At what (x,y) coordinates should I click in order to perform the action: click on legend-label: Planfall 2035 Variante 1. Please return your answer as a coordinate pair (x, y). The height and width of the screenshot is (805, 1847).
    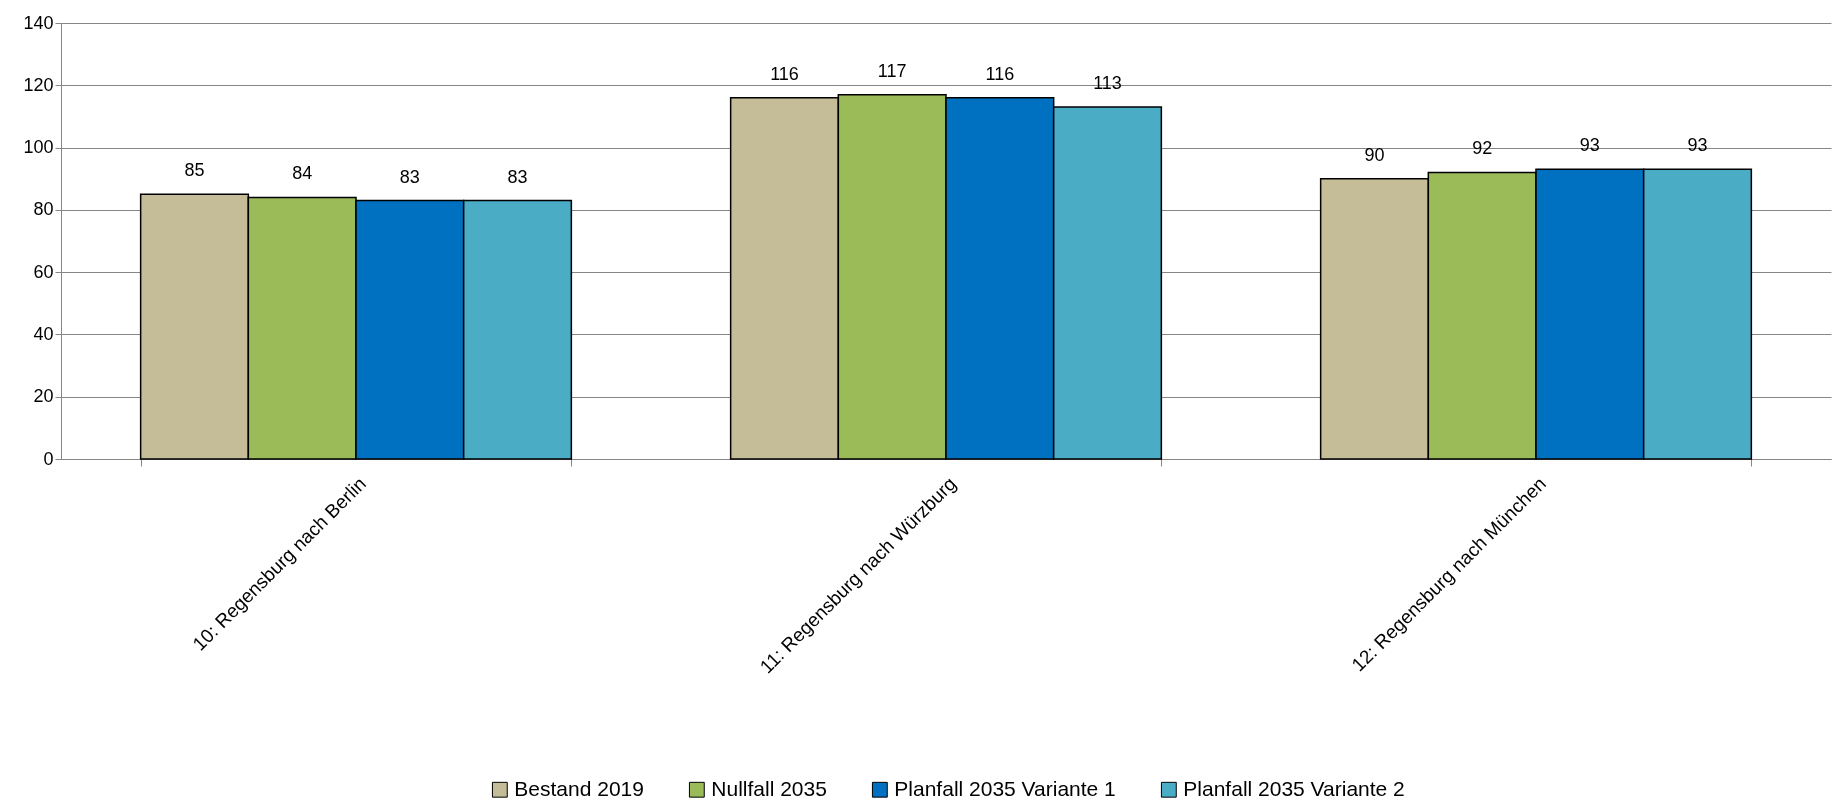
    Looking at the image, I should click on (1005, 788).